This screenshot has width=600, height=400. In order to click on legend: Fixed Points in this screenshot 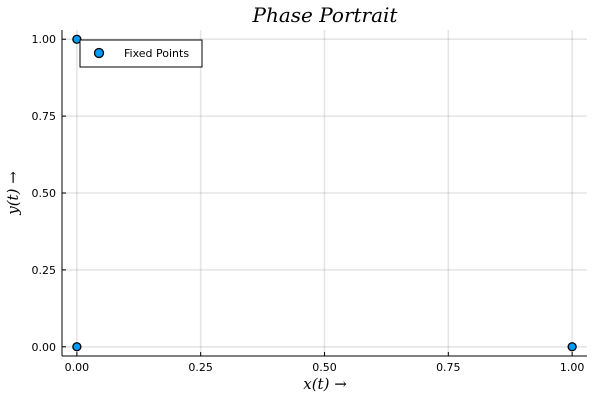, I will do `click(141, 53)`.